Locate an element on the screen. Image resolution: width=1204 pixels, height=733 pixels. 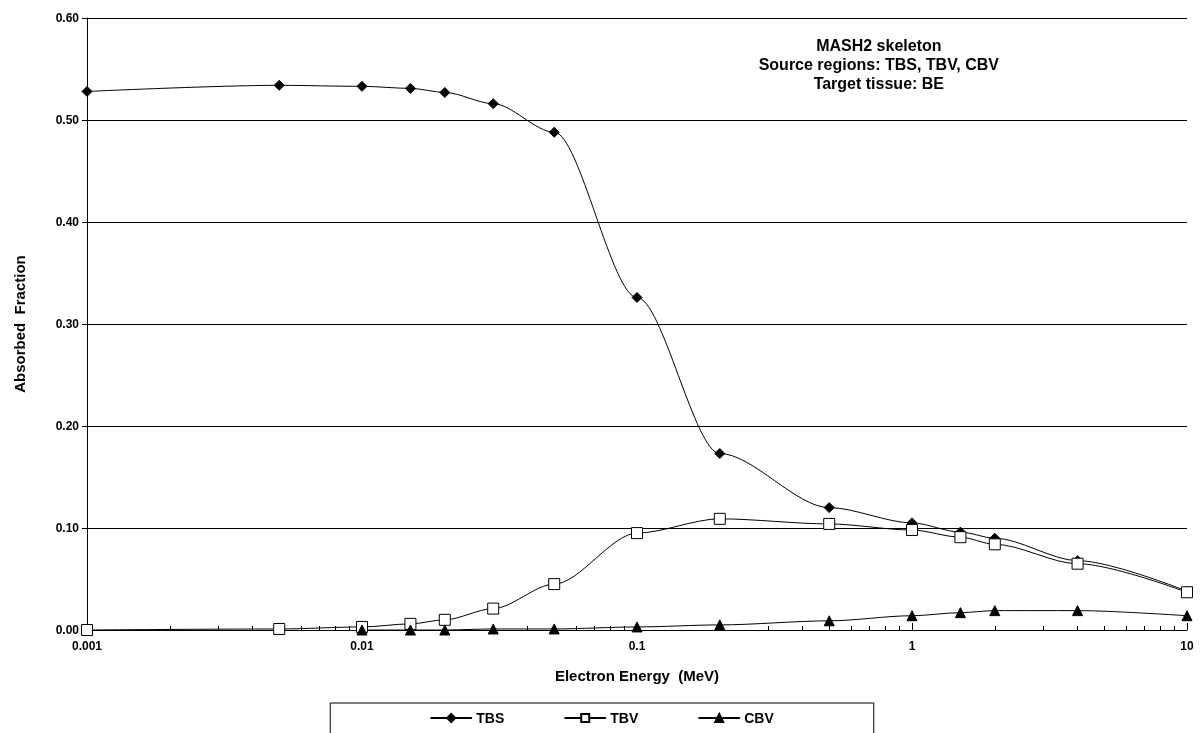
x-tick-label: 10 is located at coordinates (1187, 646).